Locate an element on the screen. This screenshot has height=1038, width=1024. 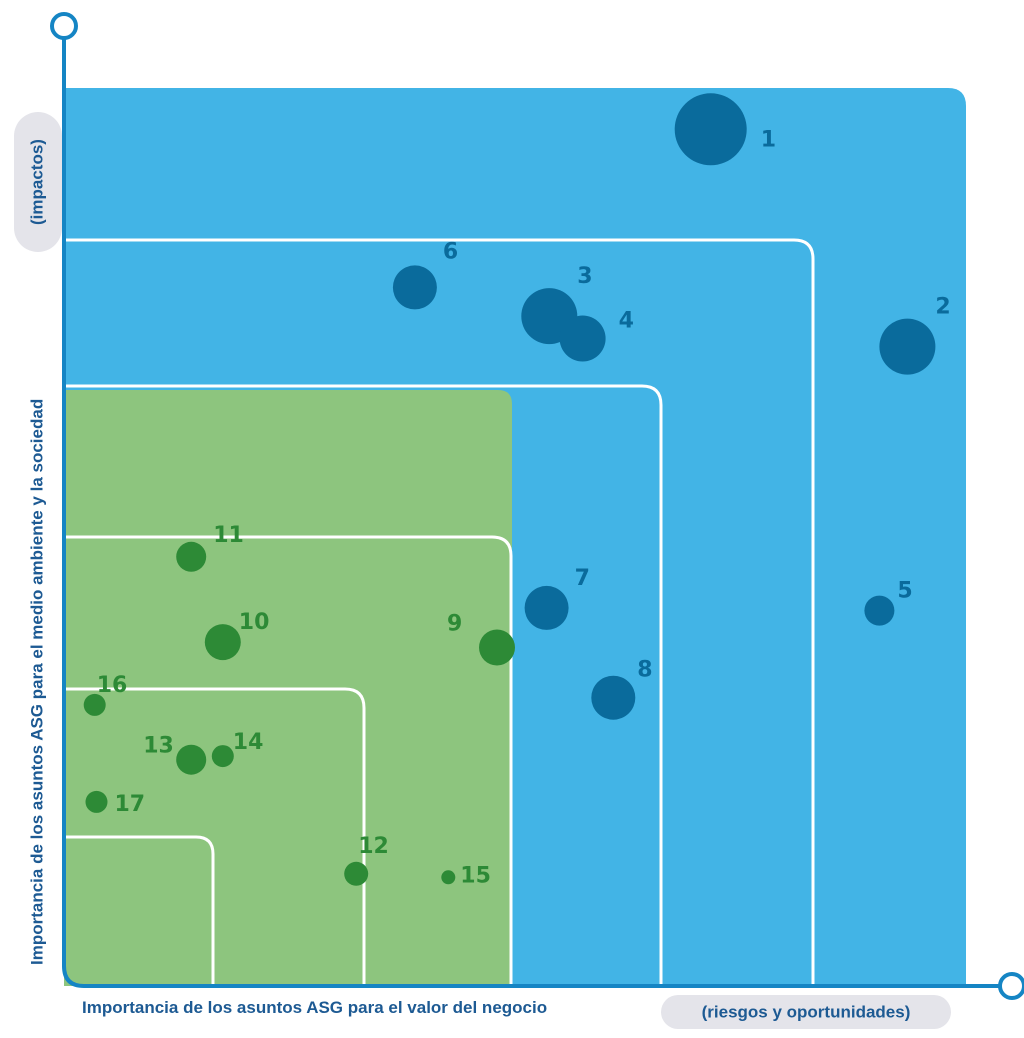
point-label-9: 9 is located at coordinates (454, 624).